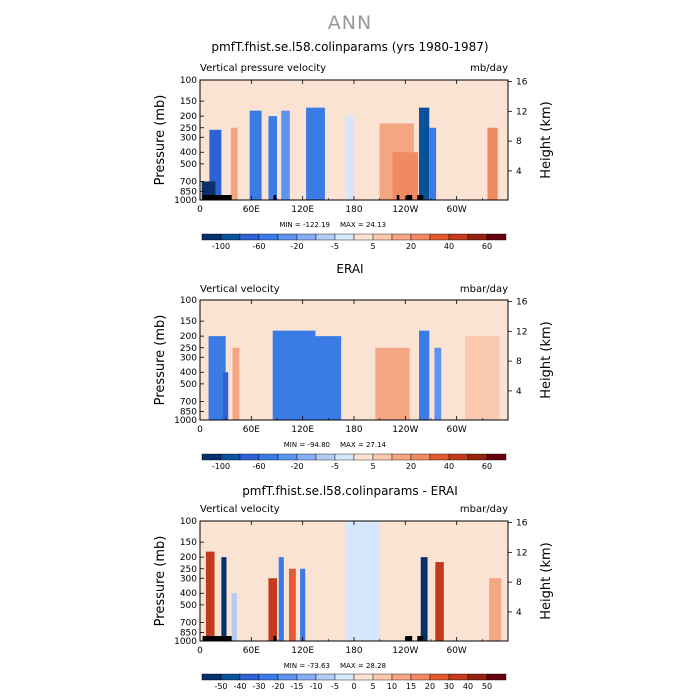 The image size is (700, 700). I want to click on colorbar-label: -10, so click(315, 686).